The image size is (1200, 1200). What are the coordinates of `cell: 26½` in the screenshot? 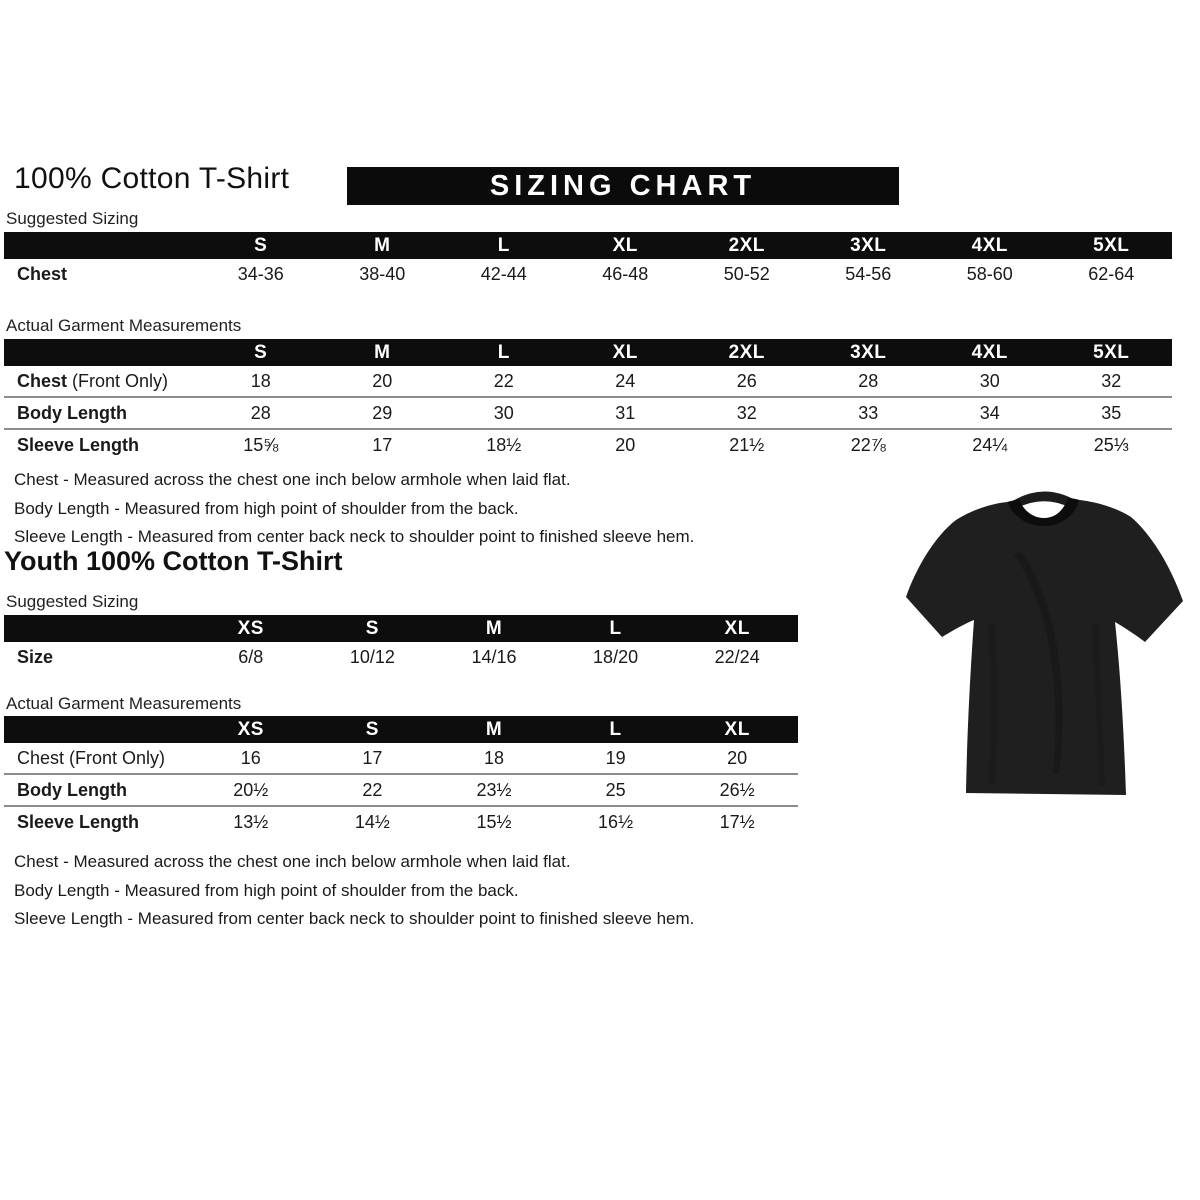 It's located at (737, 790).